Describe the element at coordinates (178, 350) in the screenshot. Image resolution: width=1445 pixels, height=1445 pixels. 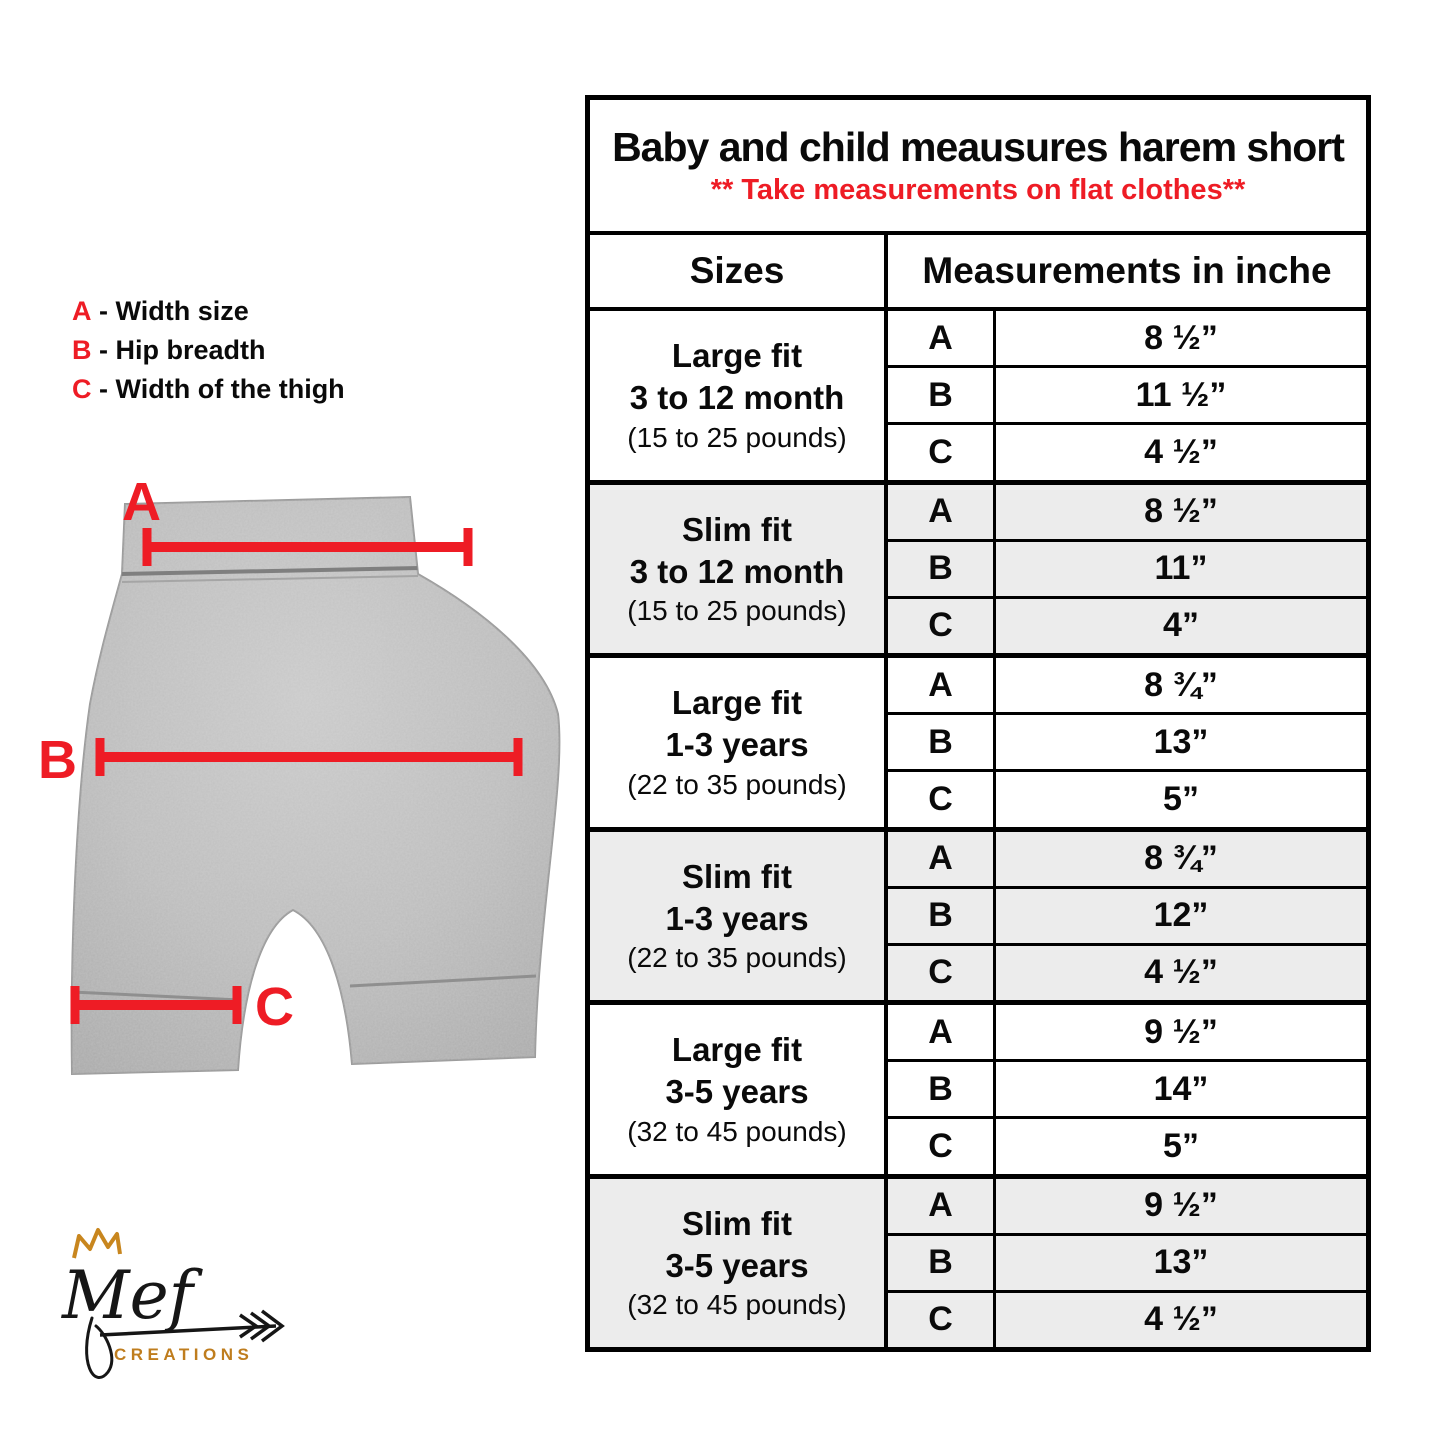
I see `legend-text: - Hip breadth` at that location.